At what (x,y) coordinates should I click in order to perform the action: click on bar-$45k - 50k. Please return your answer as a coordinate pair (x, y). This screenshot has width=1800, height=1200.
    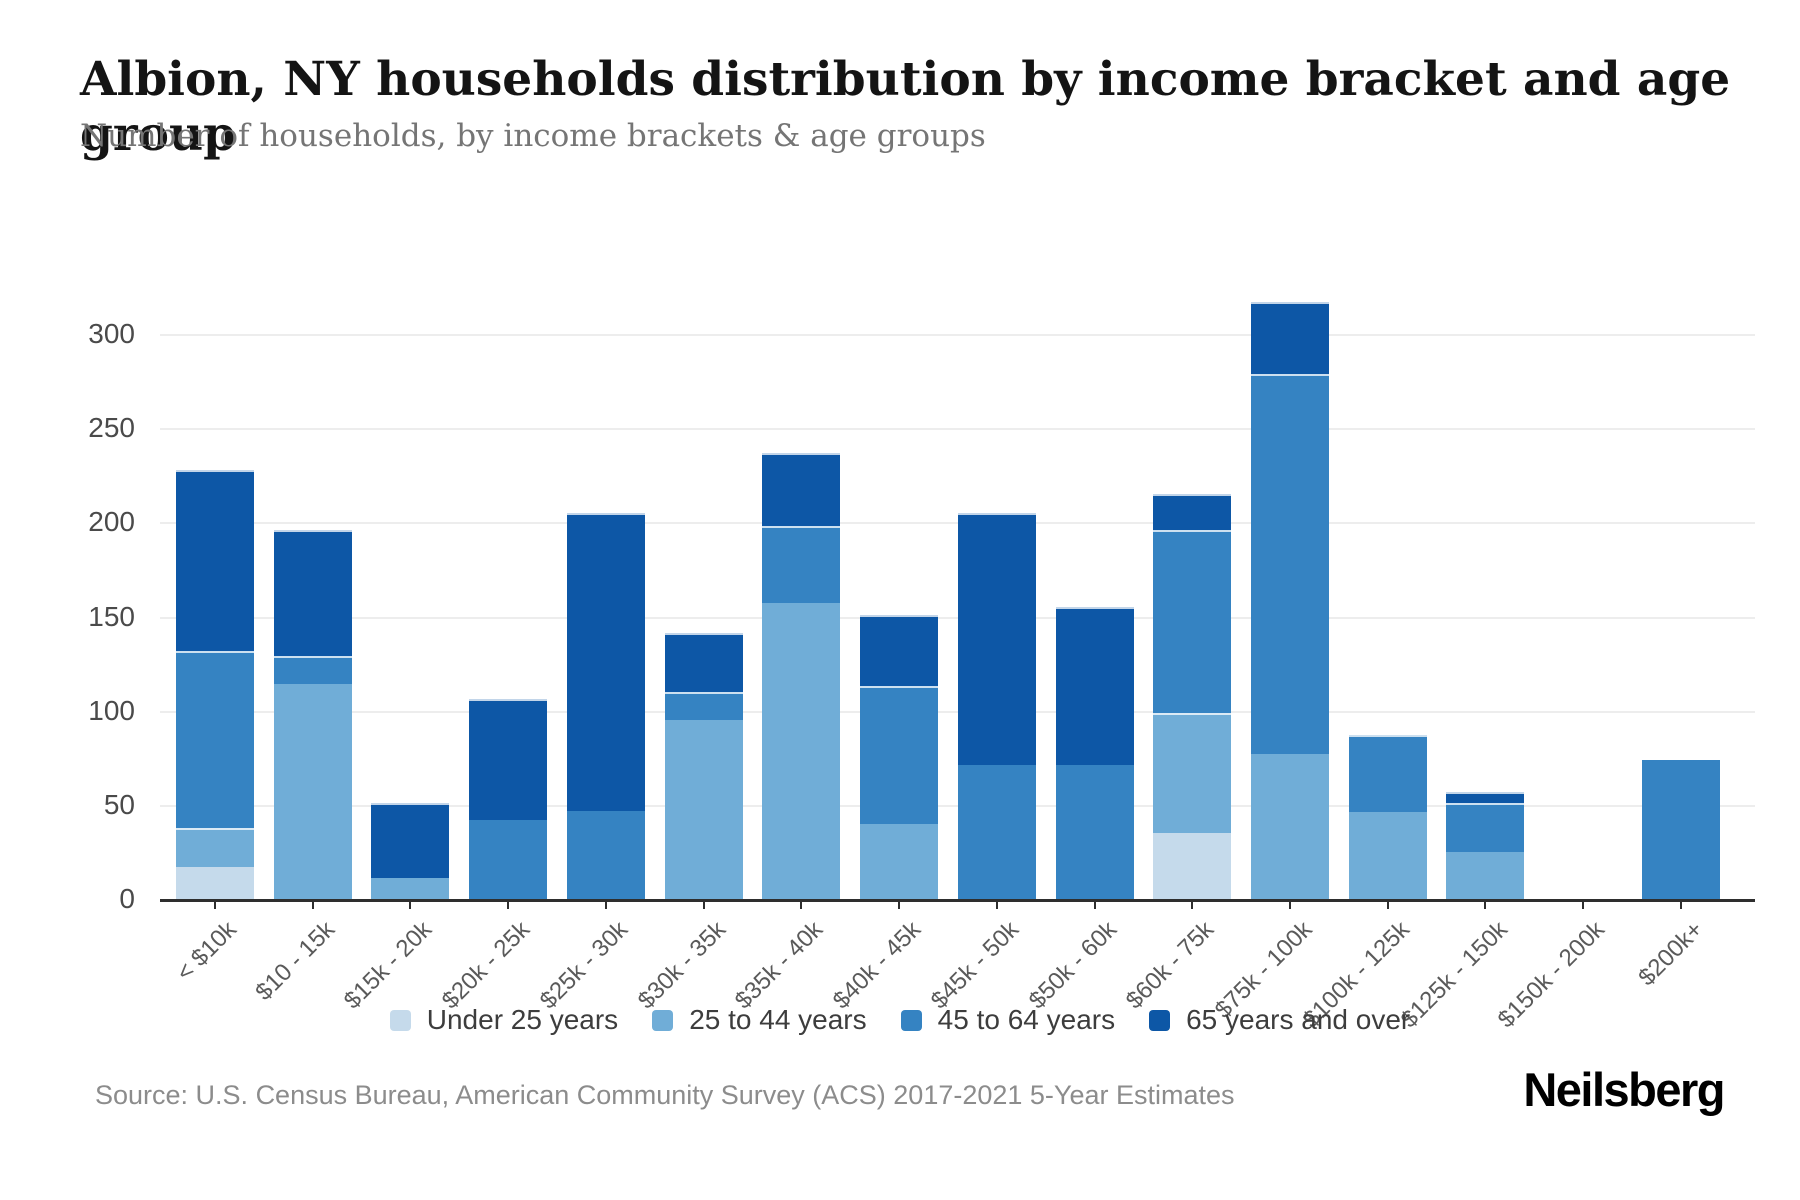
    Looking at the image, I should click on (996, 705).